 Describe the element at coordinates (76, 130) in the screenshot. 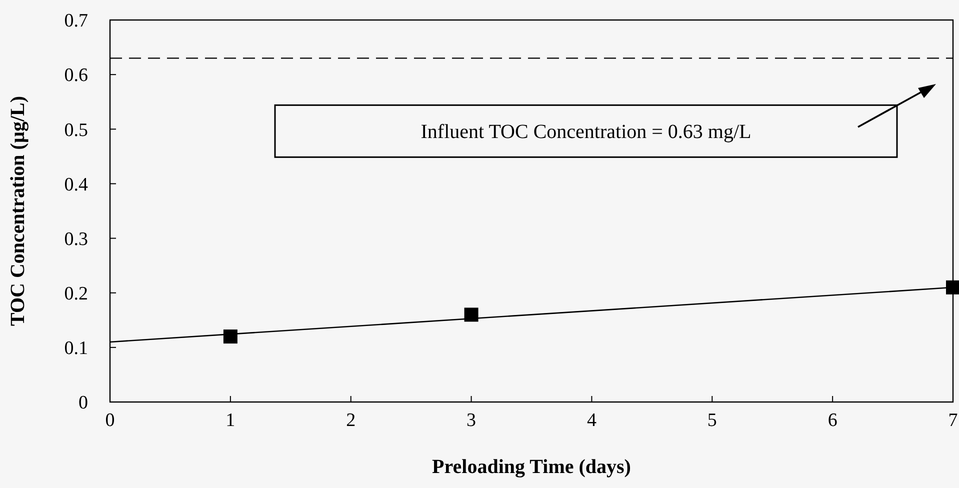

I see `y-tick-label: 0.5` at that location.